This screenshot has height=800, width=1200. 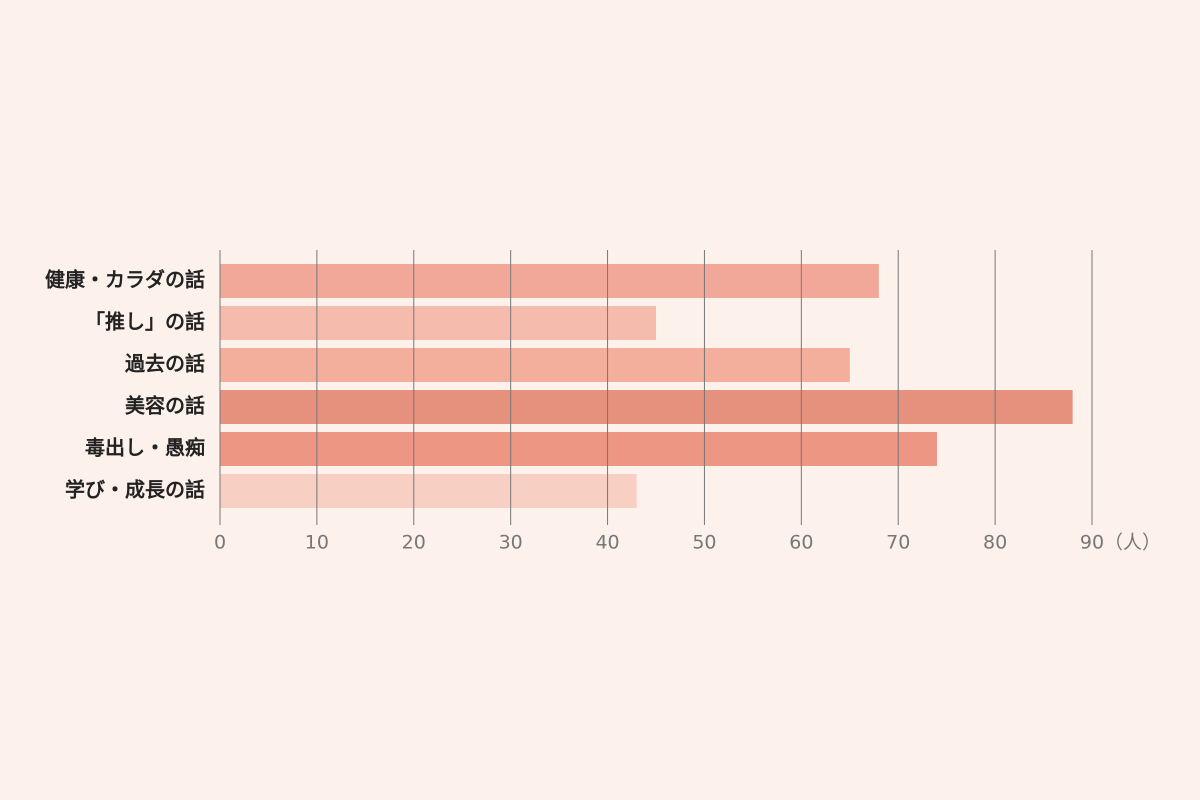 What do you see at coordinates (1092, 543) in the screenshot?
I see `x-tick-label: 90` at bounding box center [1092, 543].